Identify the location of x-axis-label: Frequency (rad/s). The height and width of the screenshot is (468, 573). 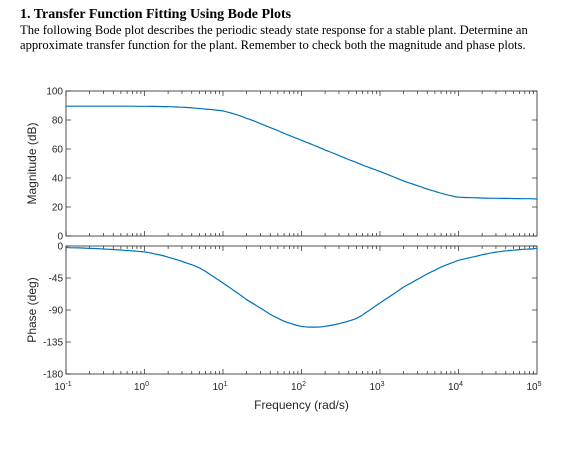
(301, 405).